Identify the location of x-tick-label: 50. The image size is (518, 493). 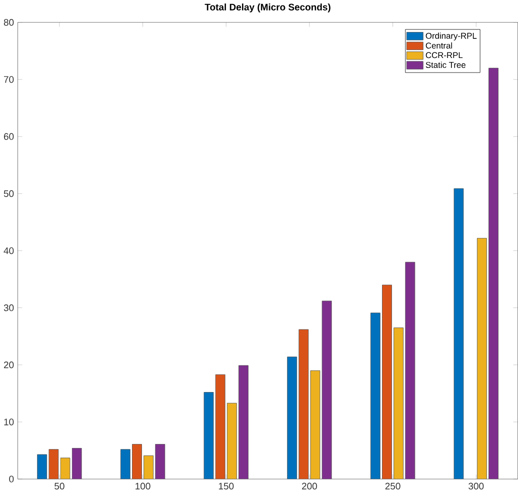
(59, 486).